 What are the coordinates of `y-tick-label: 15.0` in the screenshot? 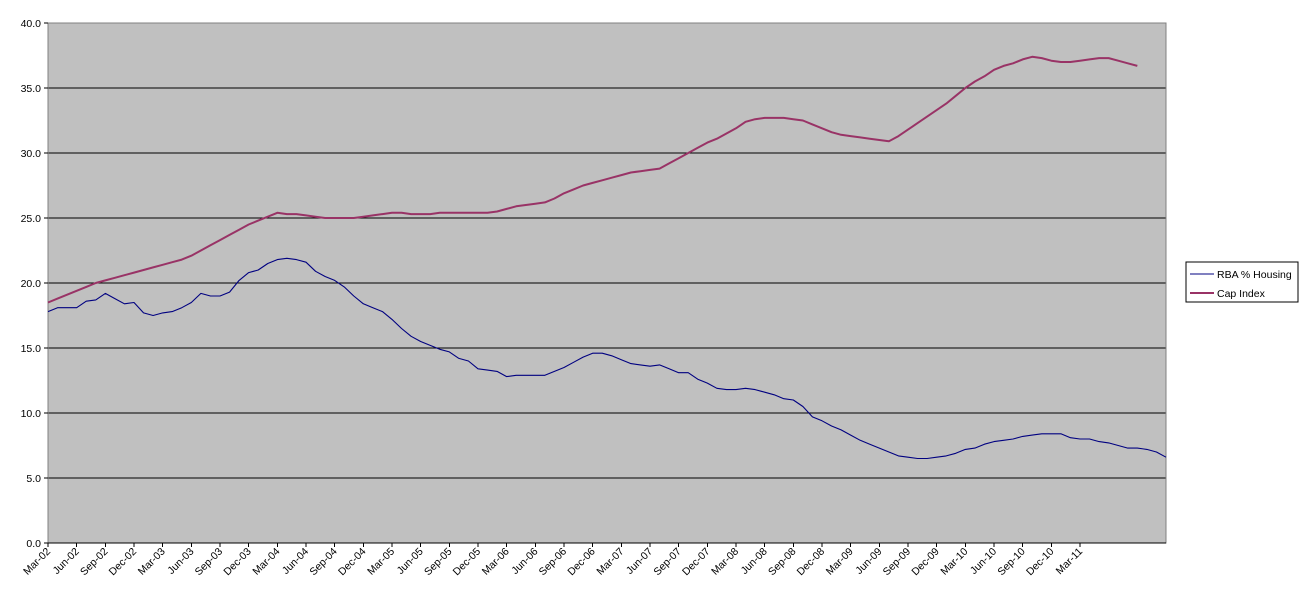 It's located at (31, 349).